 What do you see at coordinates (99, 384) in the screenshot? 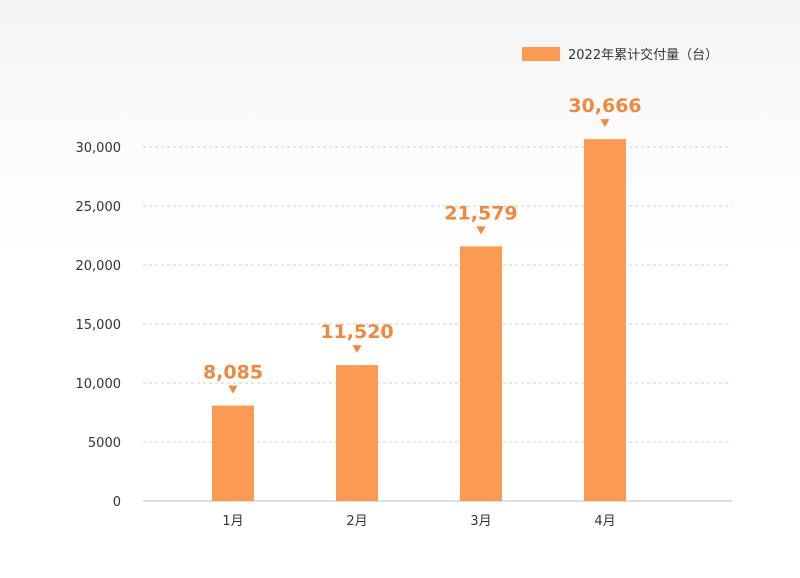
I see `y-tick-label: 10,000` at bounding box center [99, 384].